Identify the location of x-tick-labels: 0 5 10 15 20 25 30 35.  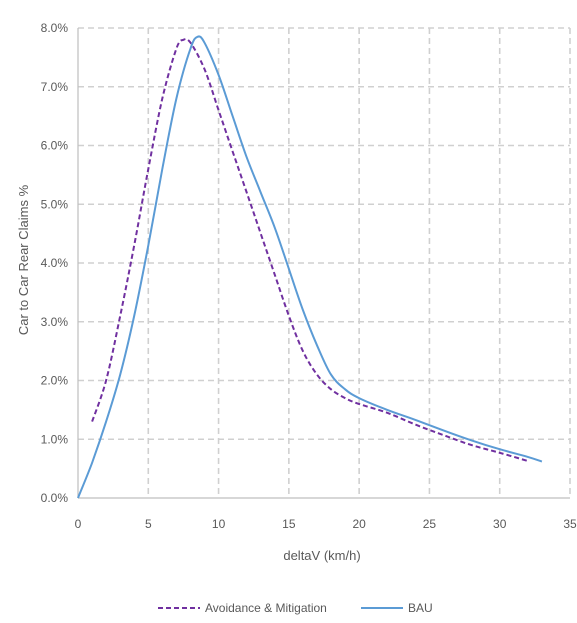
(326, 524).